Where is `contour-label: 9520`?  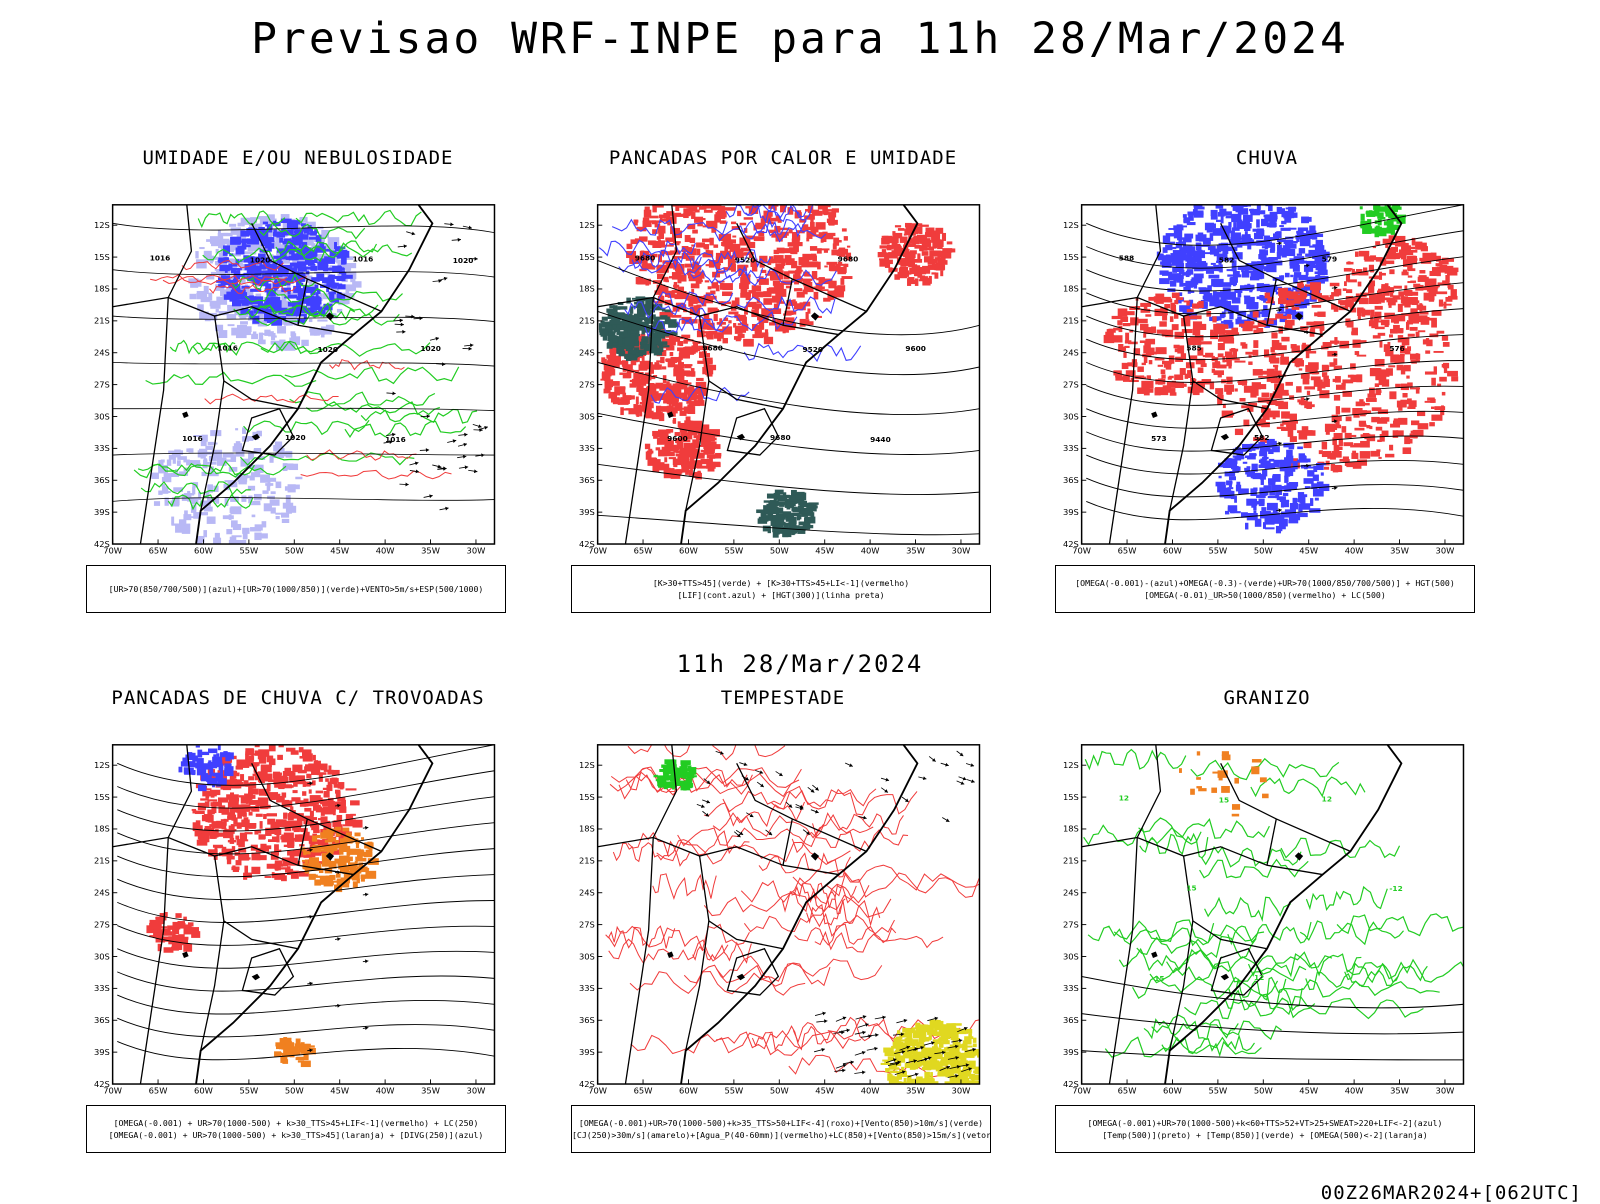 contour-label: 9520 is located at coordinates (745, 259).